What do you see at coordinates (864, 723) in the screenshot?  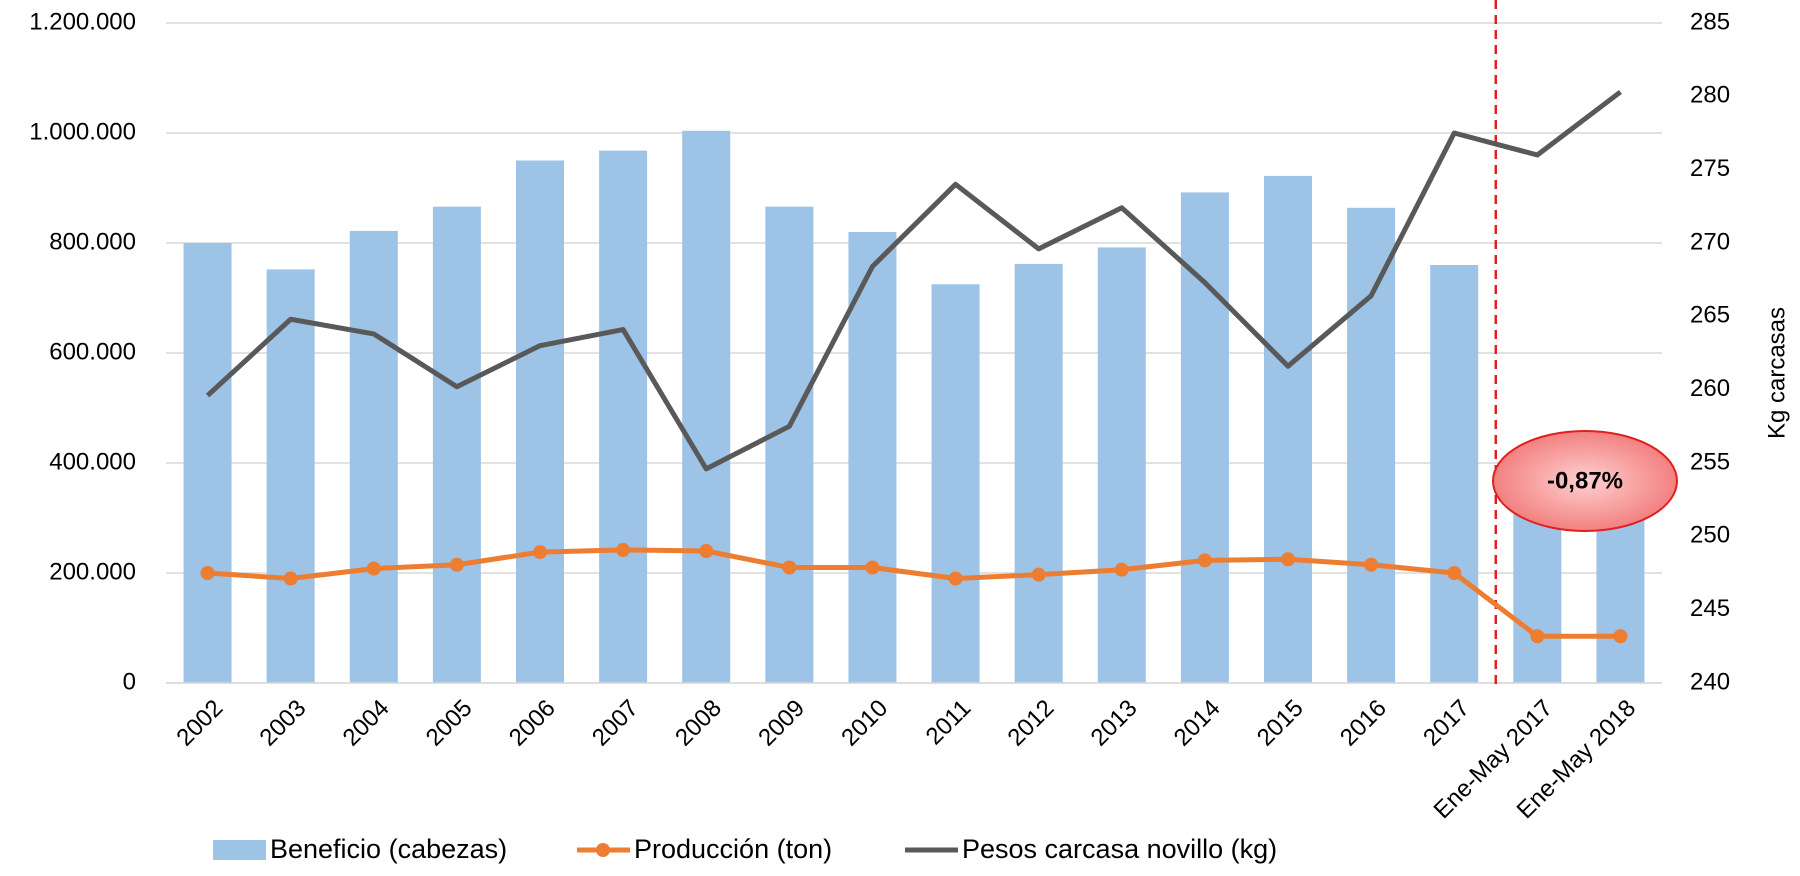 I see `x-tick-label: 2010` at bounding box center [864, 723].